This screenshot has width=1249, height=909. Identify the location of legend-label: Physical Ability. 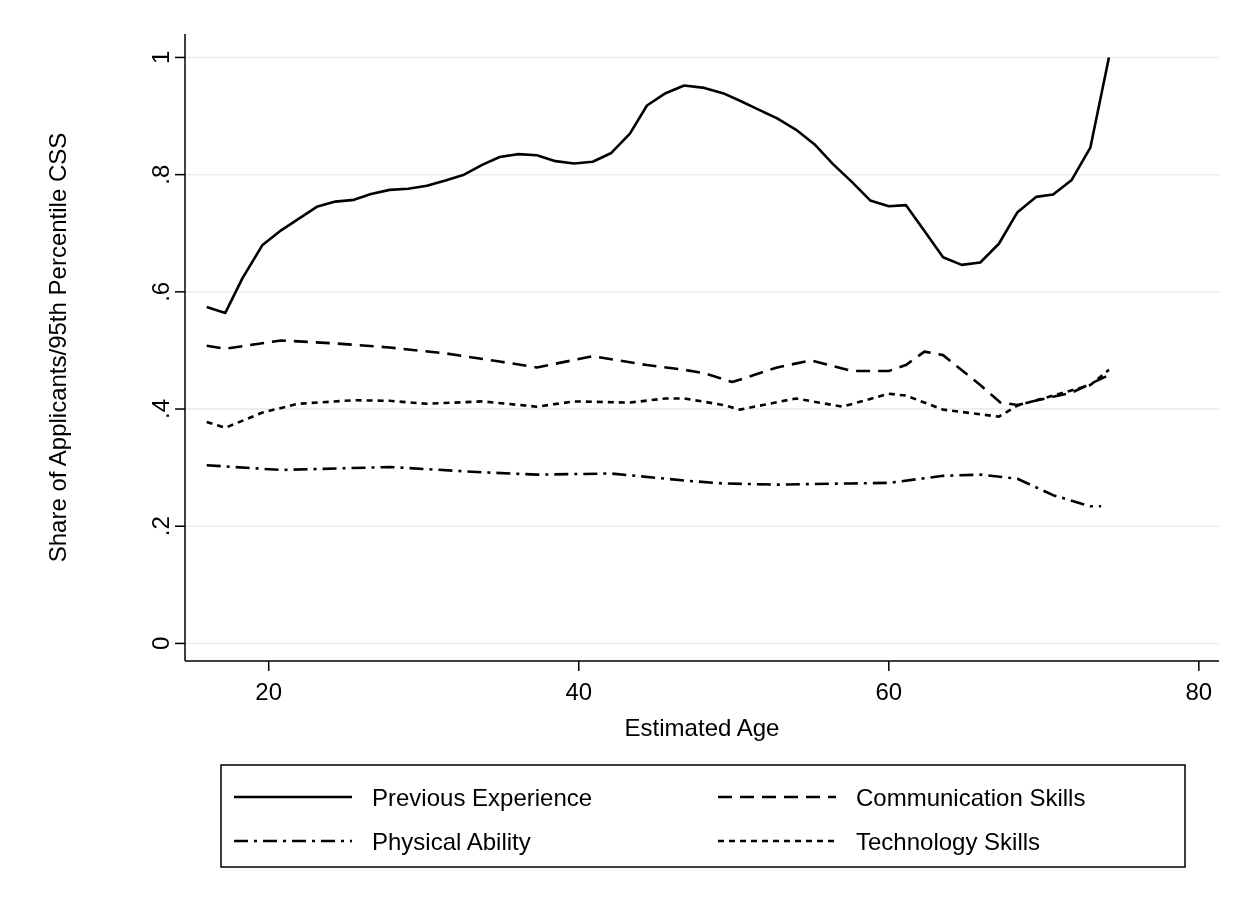
(451, 841).